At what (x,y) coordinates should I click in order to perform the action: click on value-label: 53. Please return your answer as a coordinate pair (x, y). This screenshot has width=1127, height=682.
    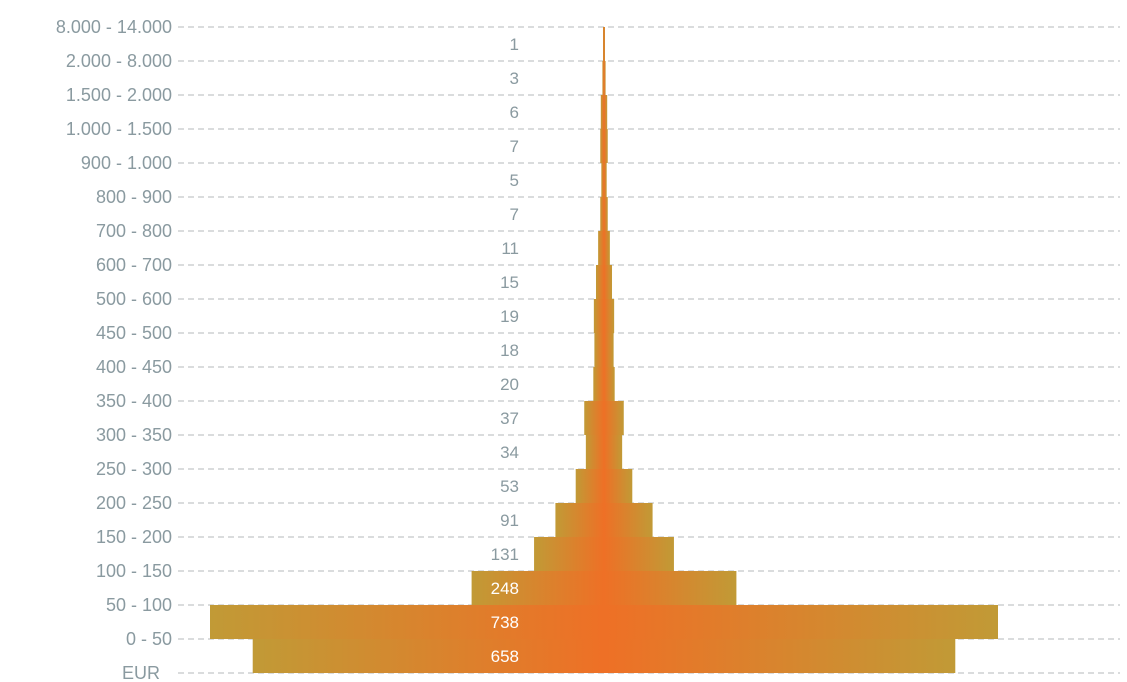
    Looking at the image, I should click on (509, 486).